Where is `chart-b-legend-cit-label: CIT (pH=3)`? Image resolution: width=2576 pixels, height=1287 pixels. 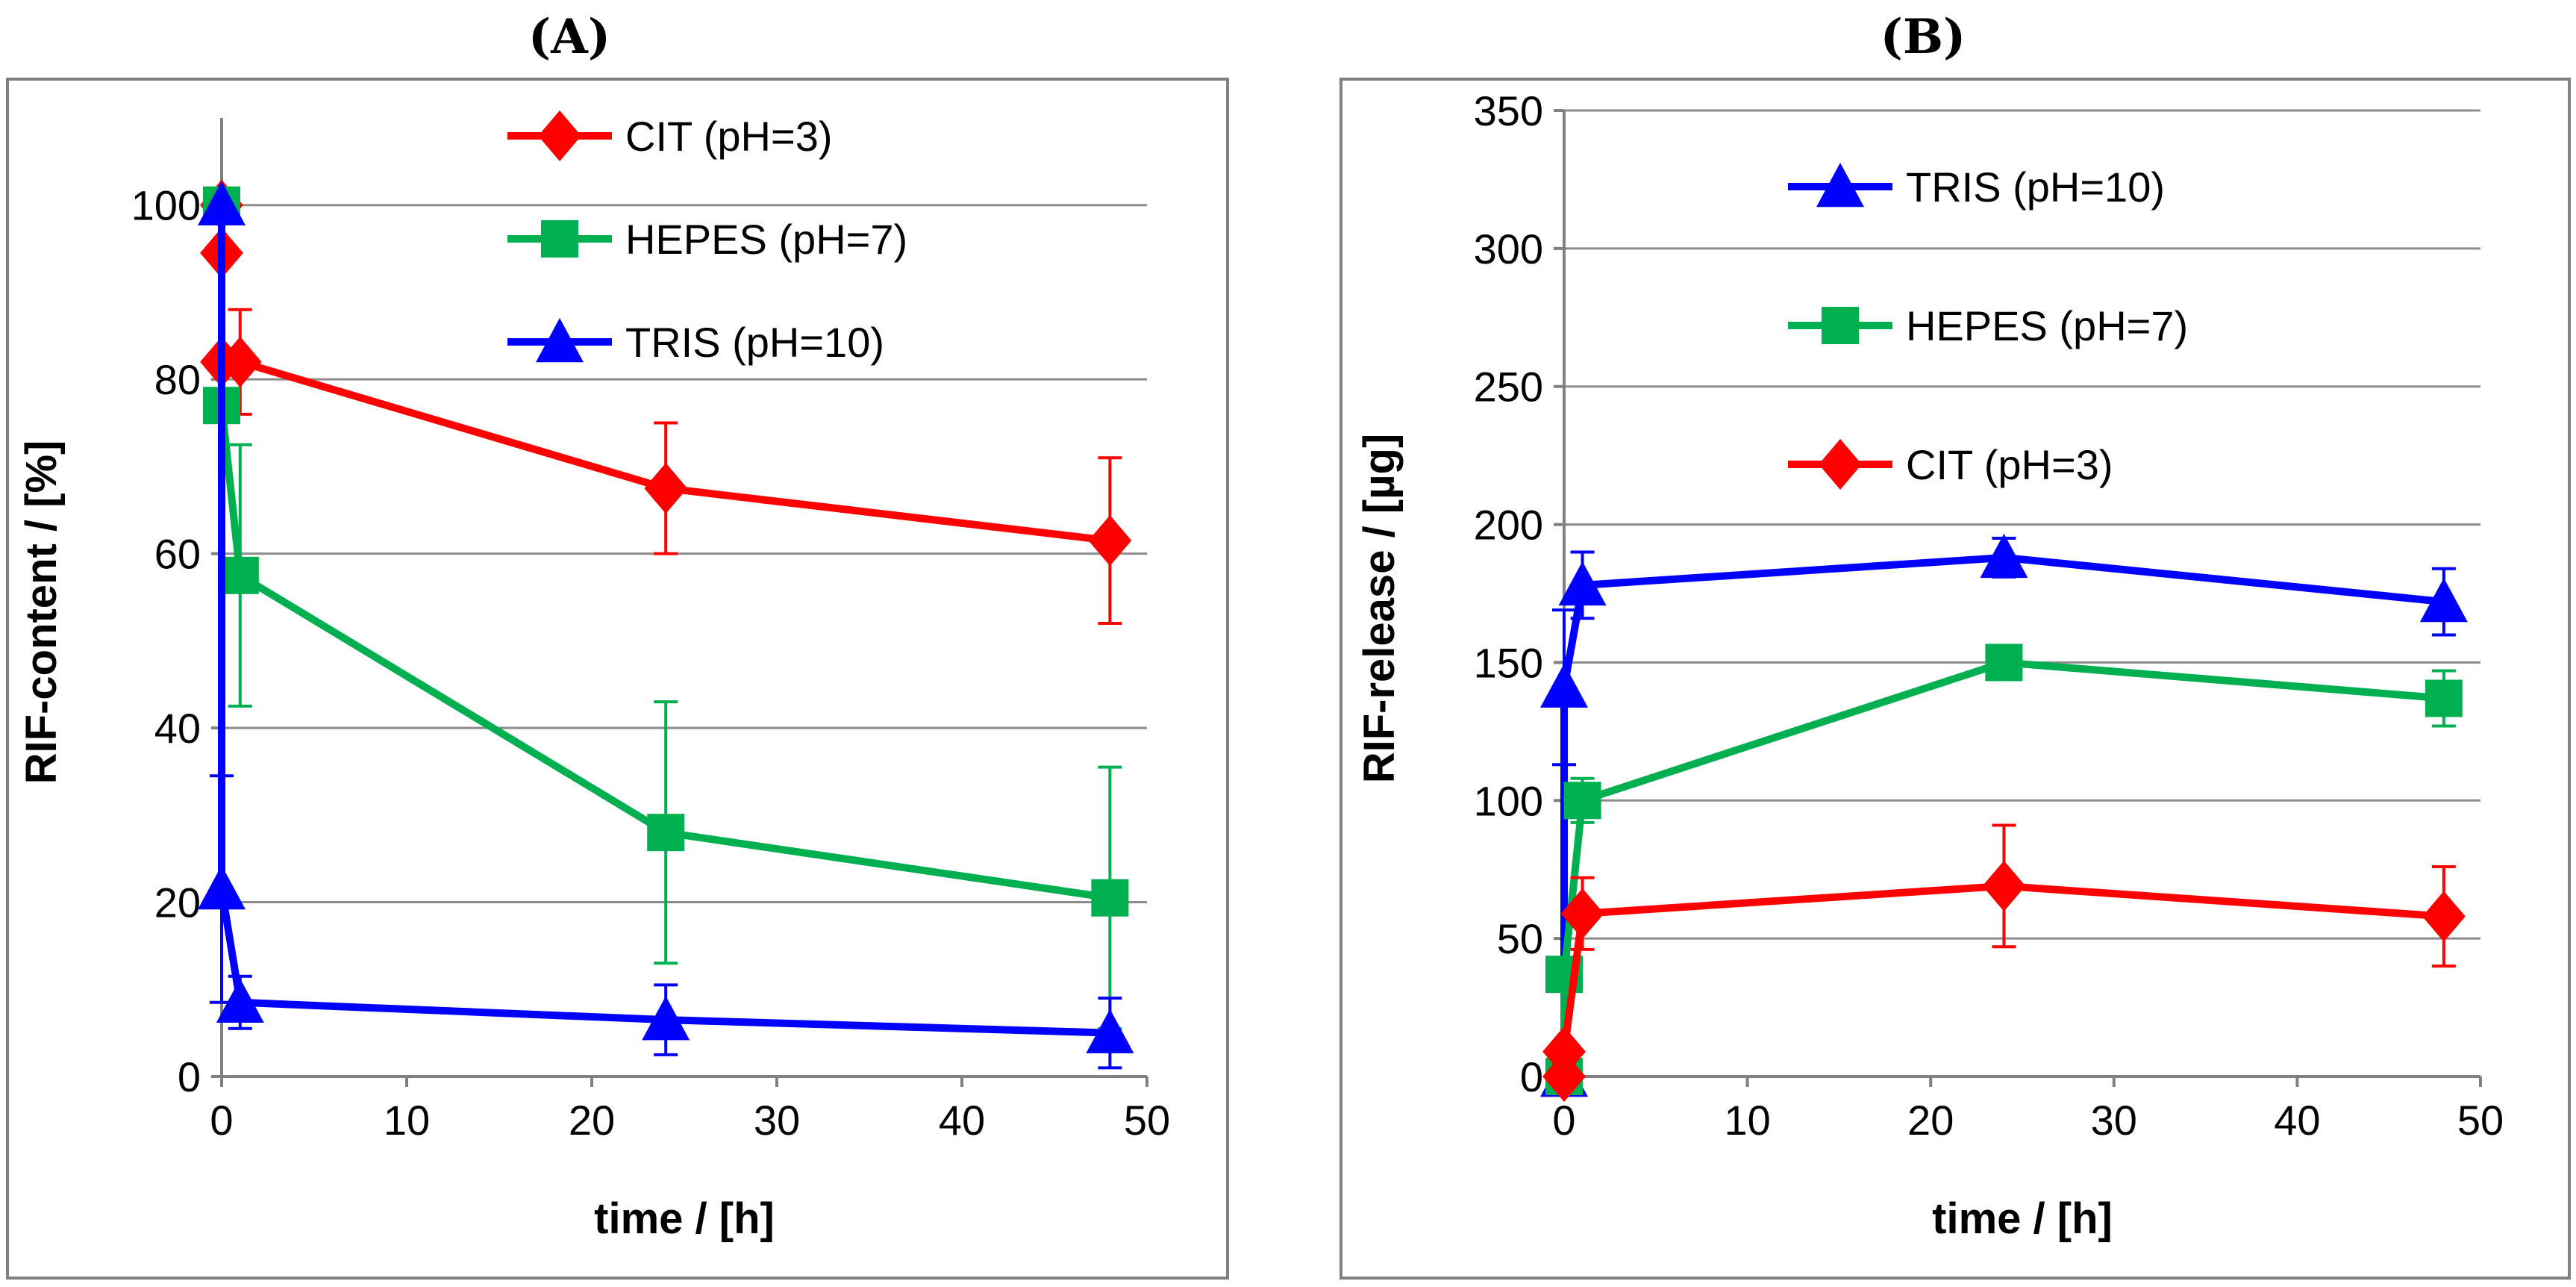
chart-b-legend-cit-label: CIT (pH=3) is located at coordinates (2009, 464).